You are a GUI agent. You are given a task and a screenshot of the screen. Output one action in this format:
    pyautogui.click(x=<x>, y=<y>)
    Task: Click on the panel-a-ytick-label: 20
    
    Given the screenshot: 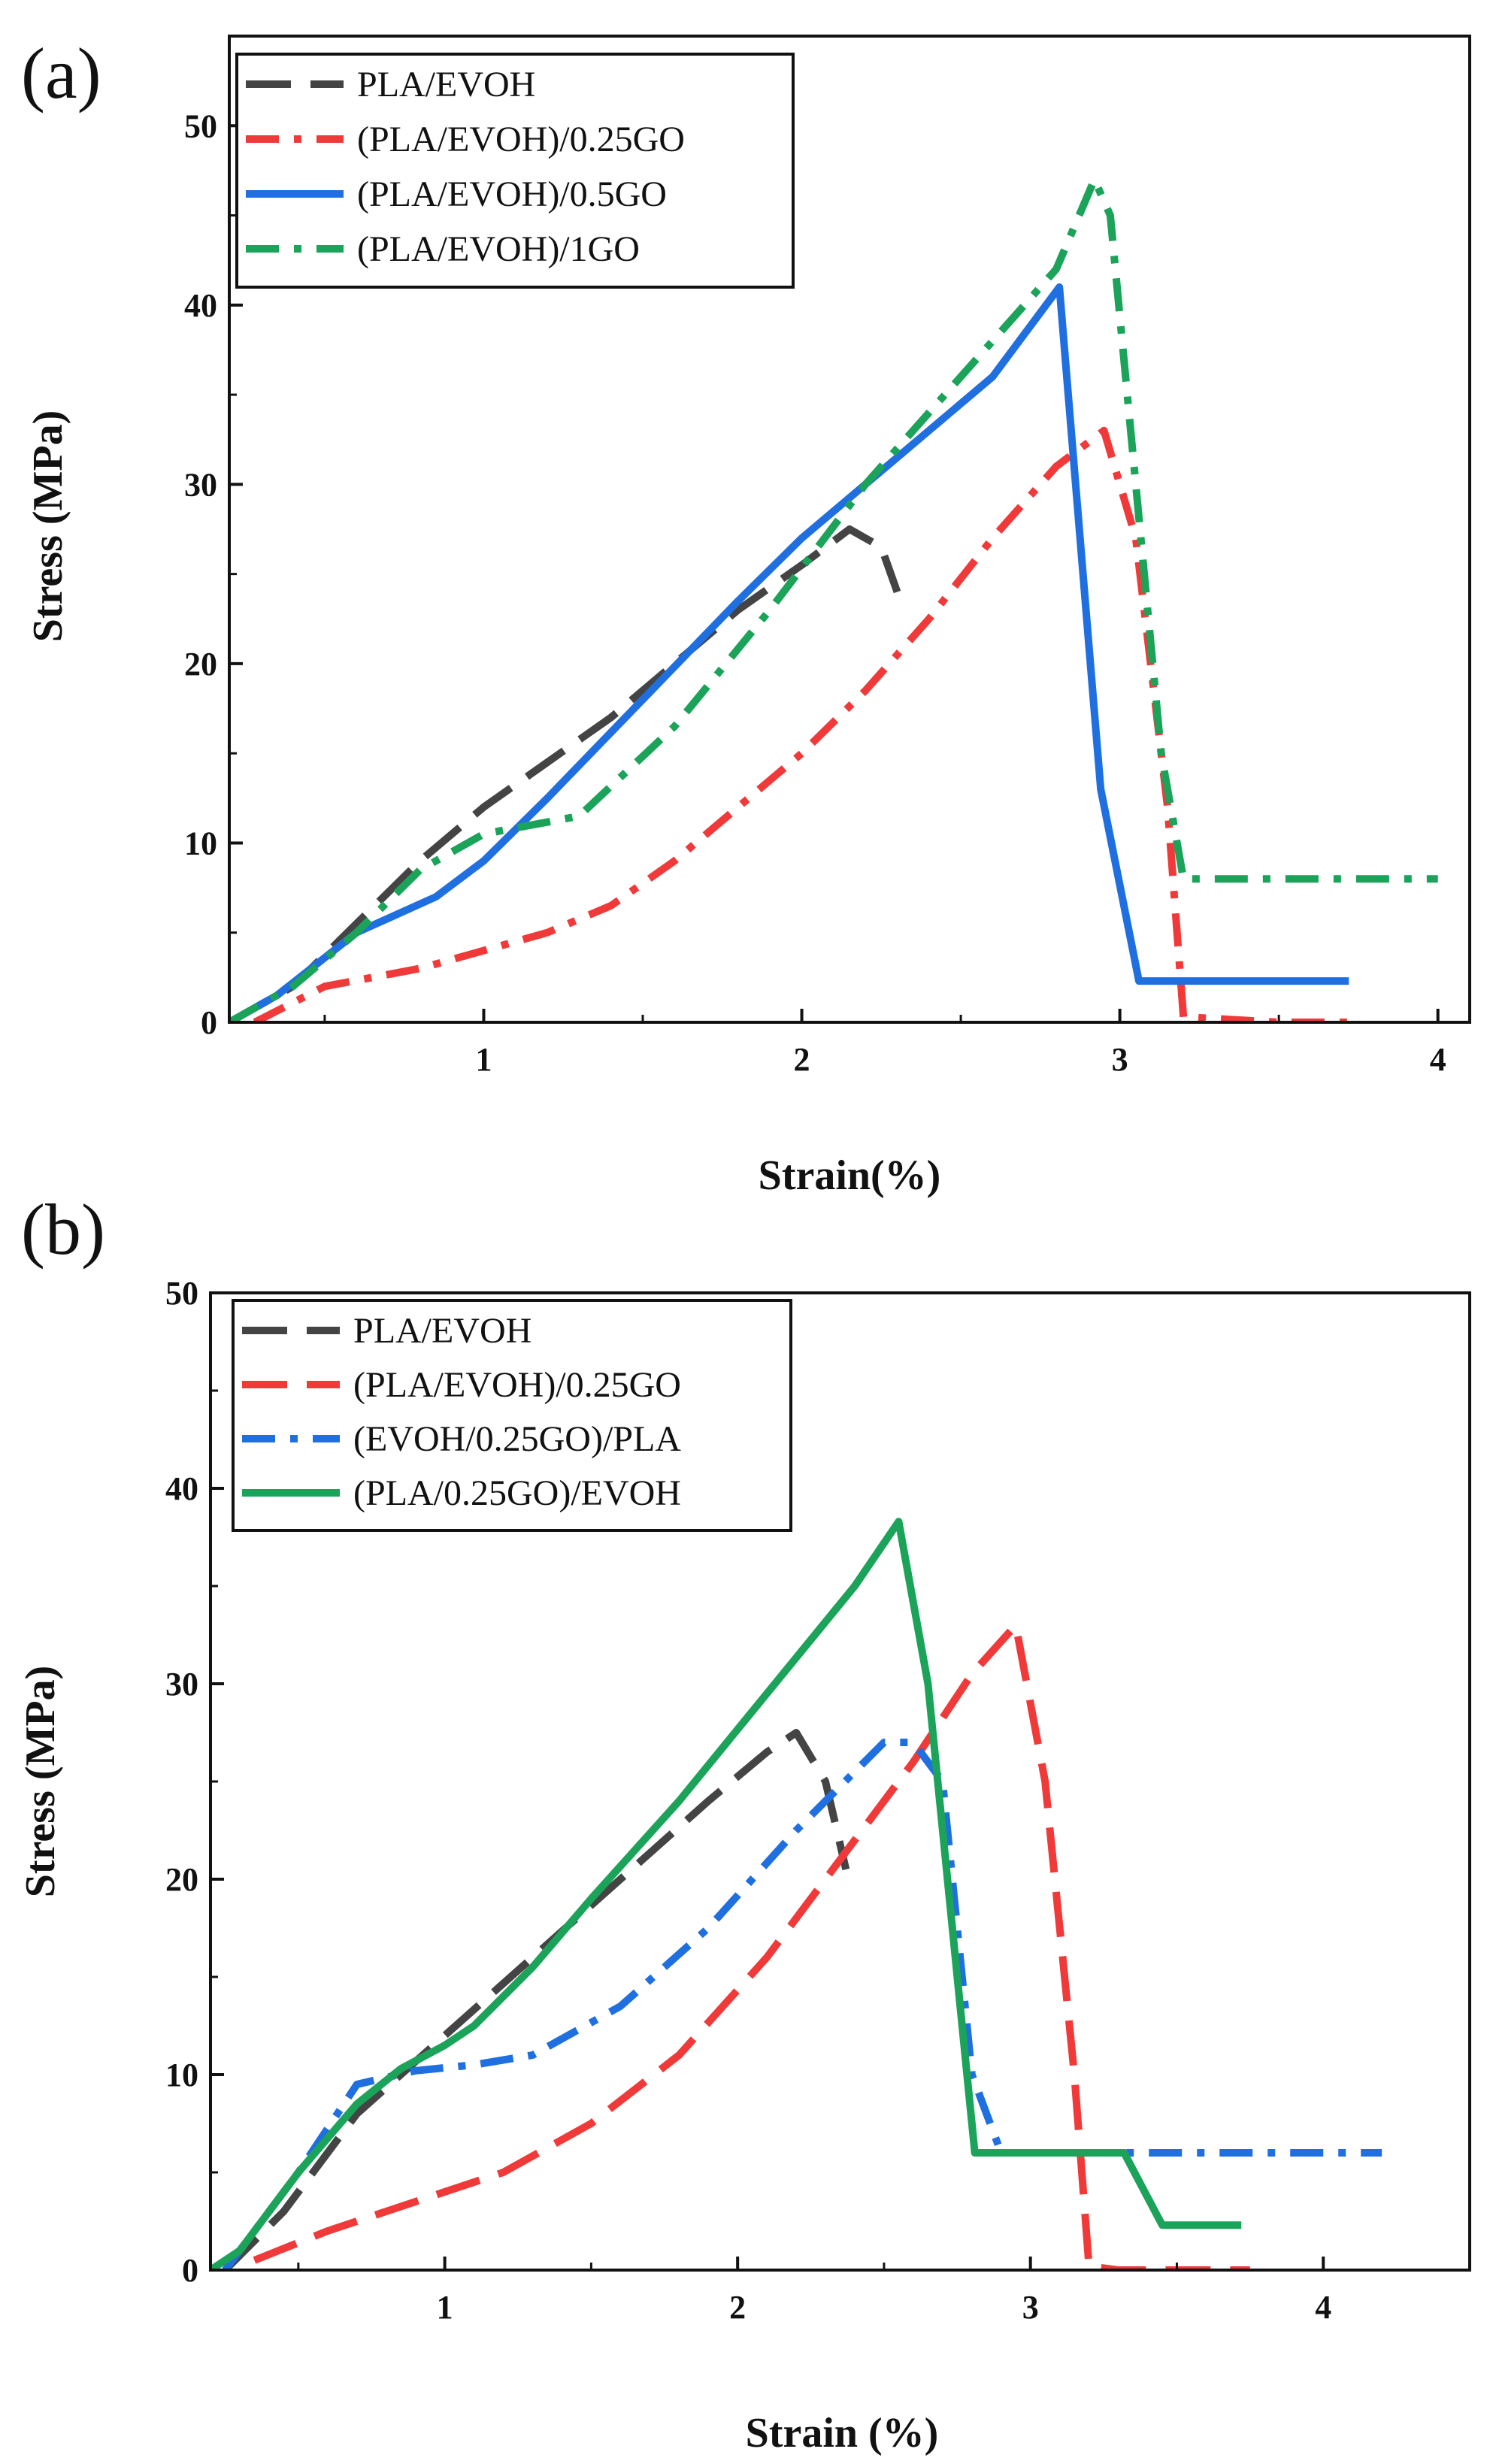 What is the action you would take?
    pyautogui.click(x=200, y=664)
    